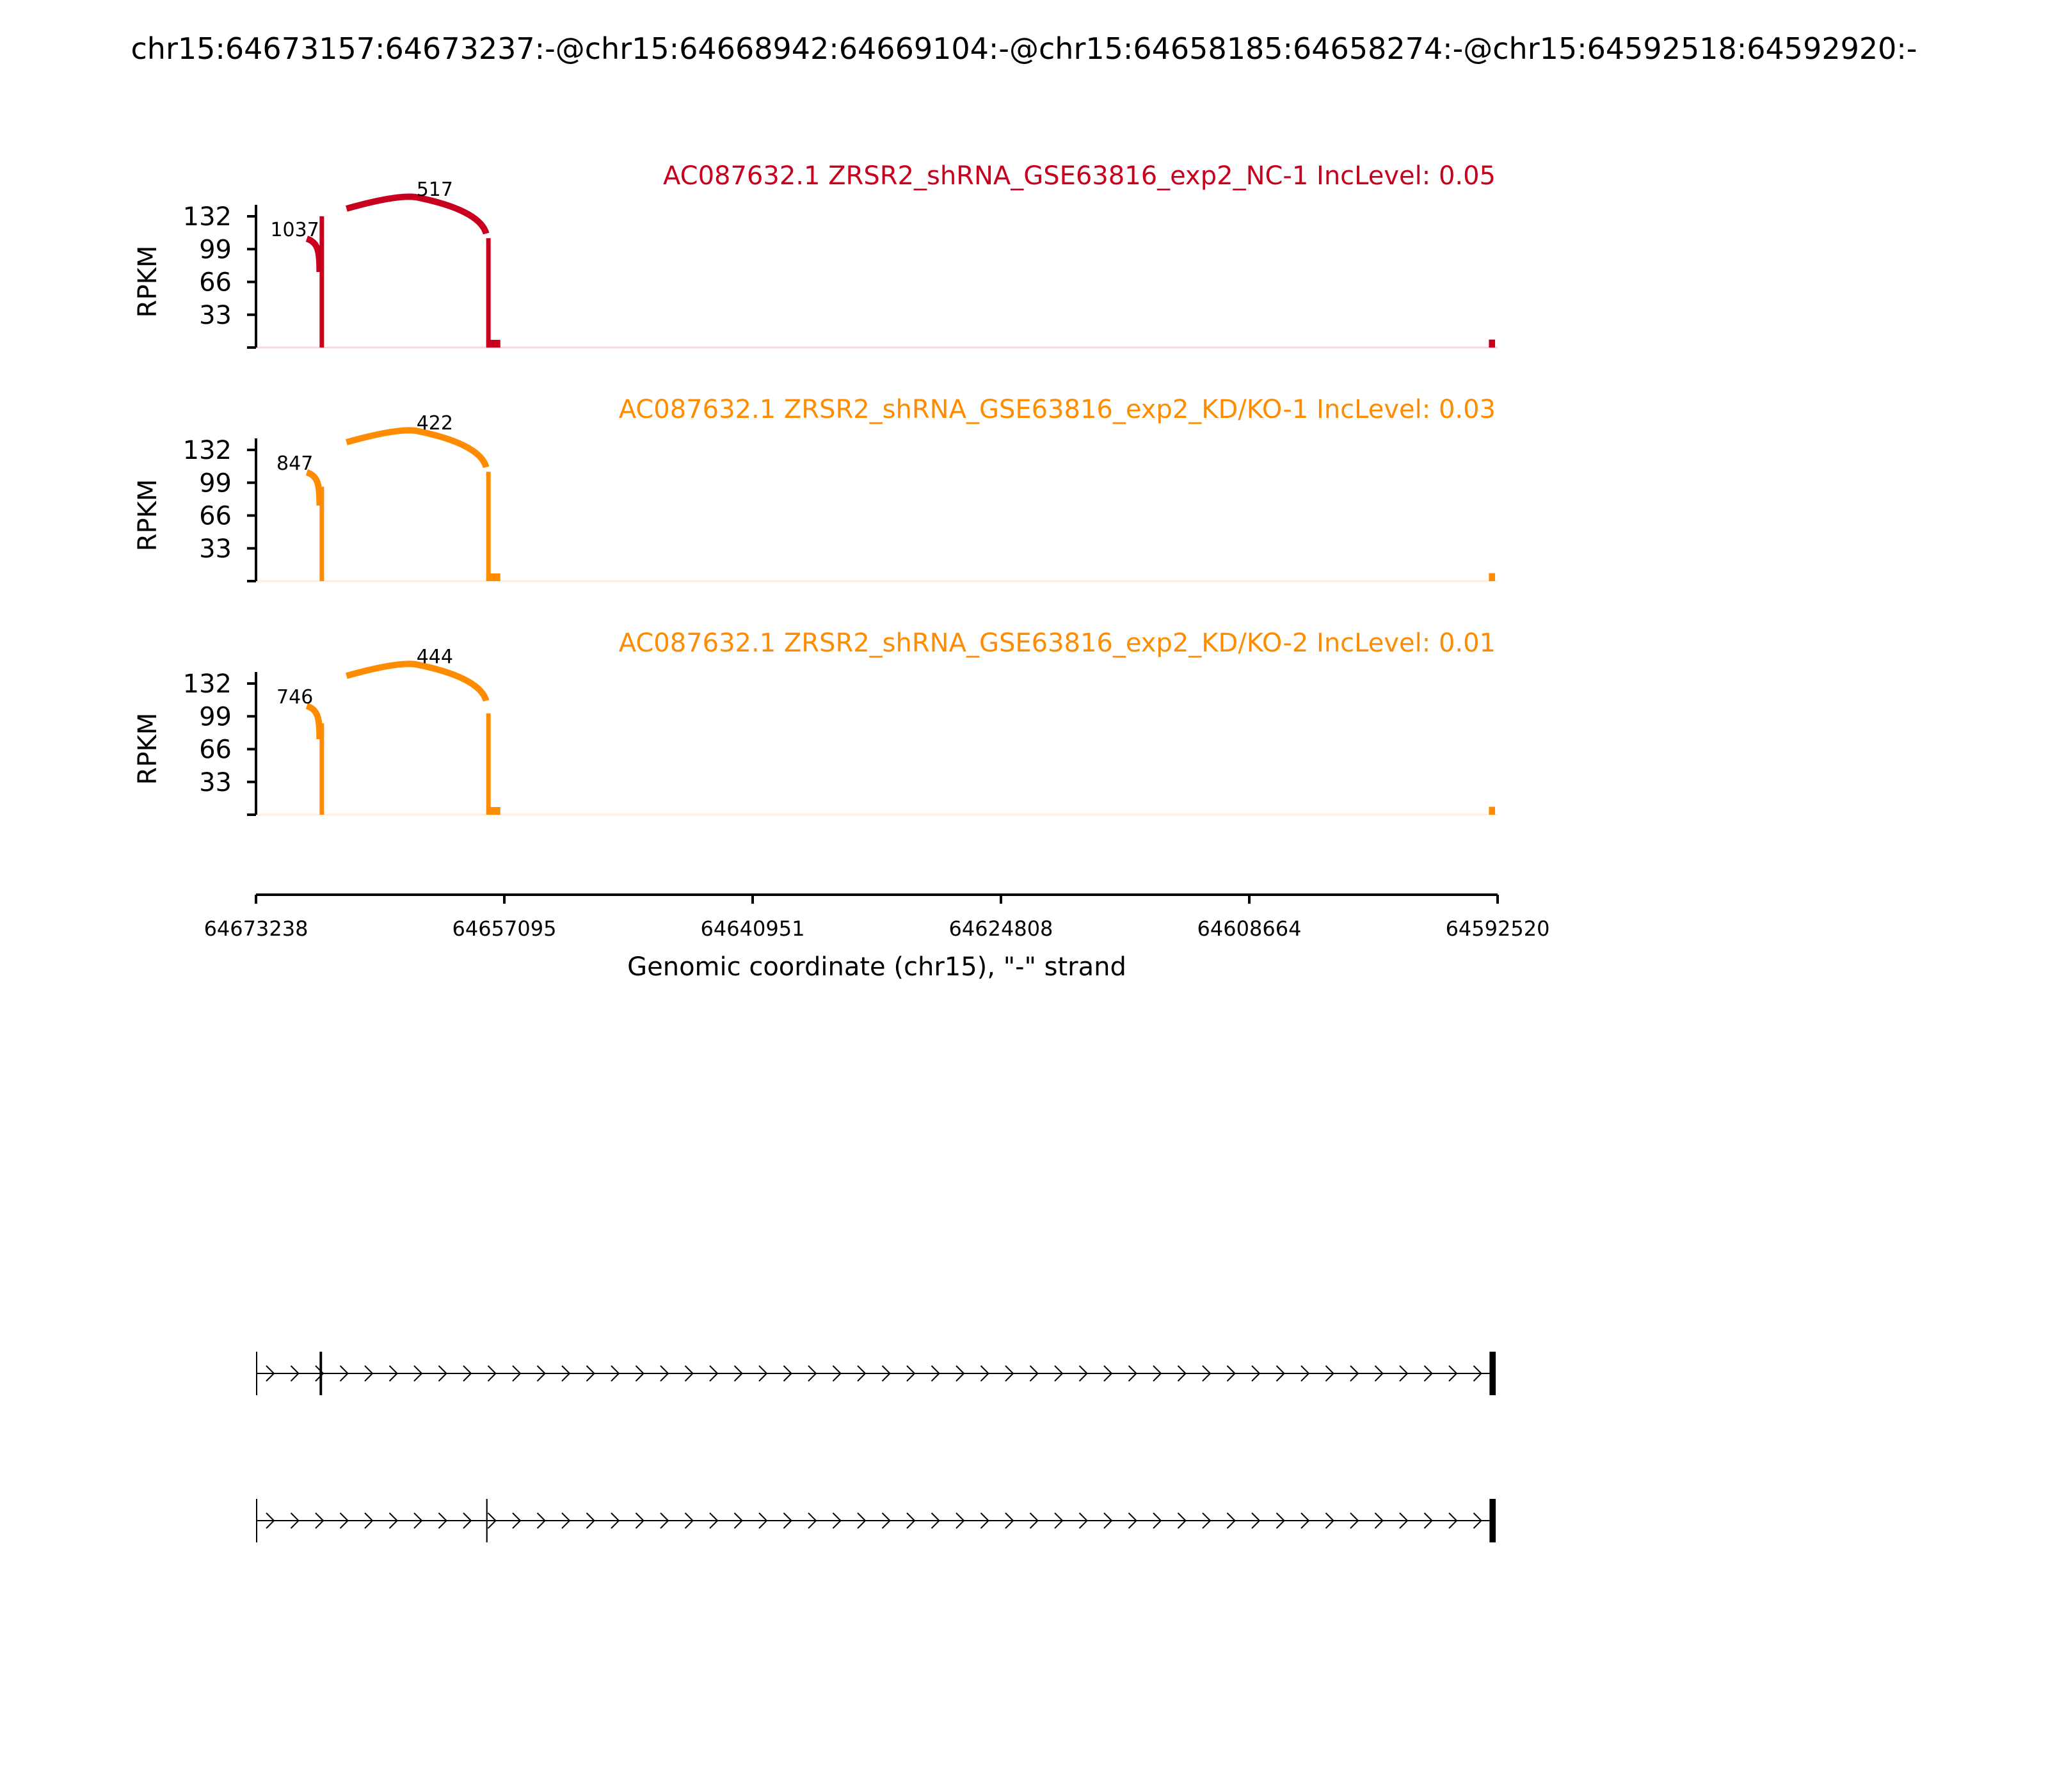 The height and width of the screenshot is (1792, 2048). What do you see at coordinates (294, 230) in the screenshot?
I see `junction-count: 1037` at bounding box center [294, 230].